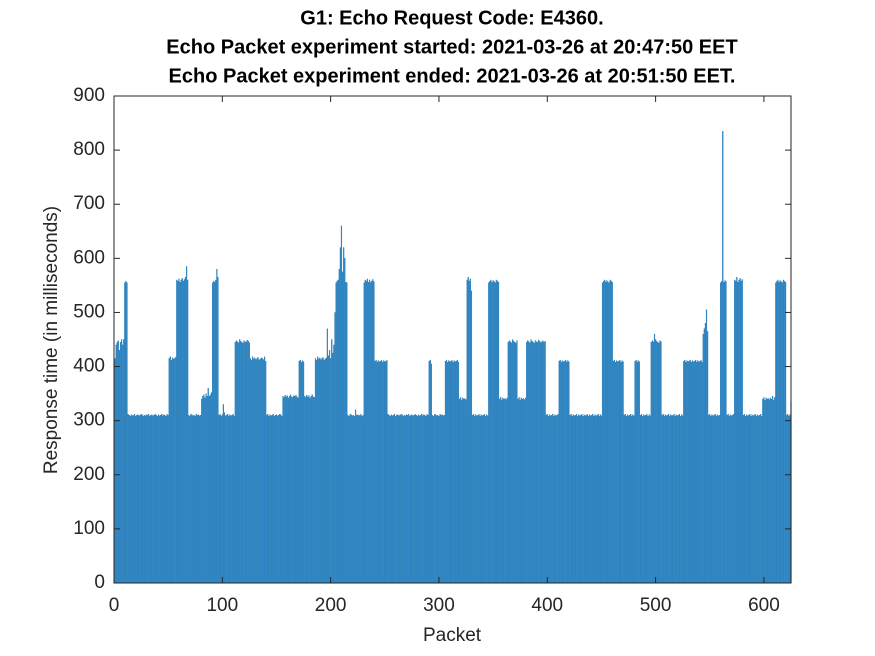 Image resolution: width=875 pixels, height=656 pixels. What do you see at coordinates (451, 18) in the screenshot?
I see `chart-title: G1: Echo Request Code: E4360.` at bounding box center [451, 18].